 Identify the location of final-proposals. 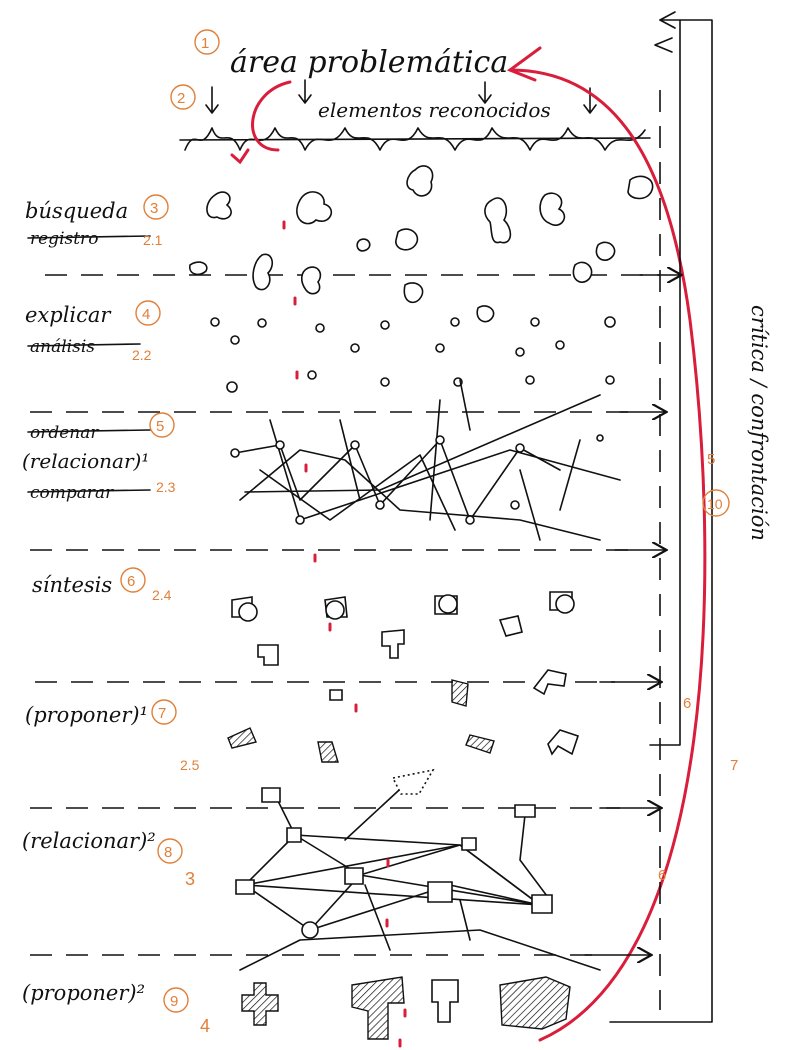
(406, 1008).